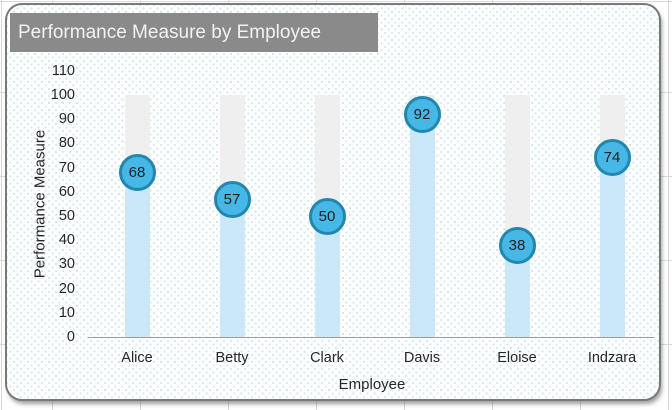 The image size is (672, 410). What do you see at coordinates (371, 337) in the screenshot?
I see `x-axis-line` at bounding box center [371, 337].